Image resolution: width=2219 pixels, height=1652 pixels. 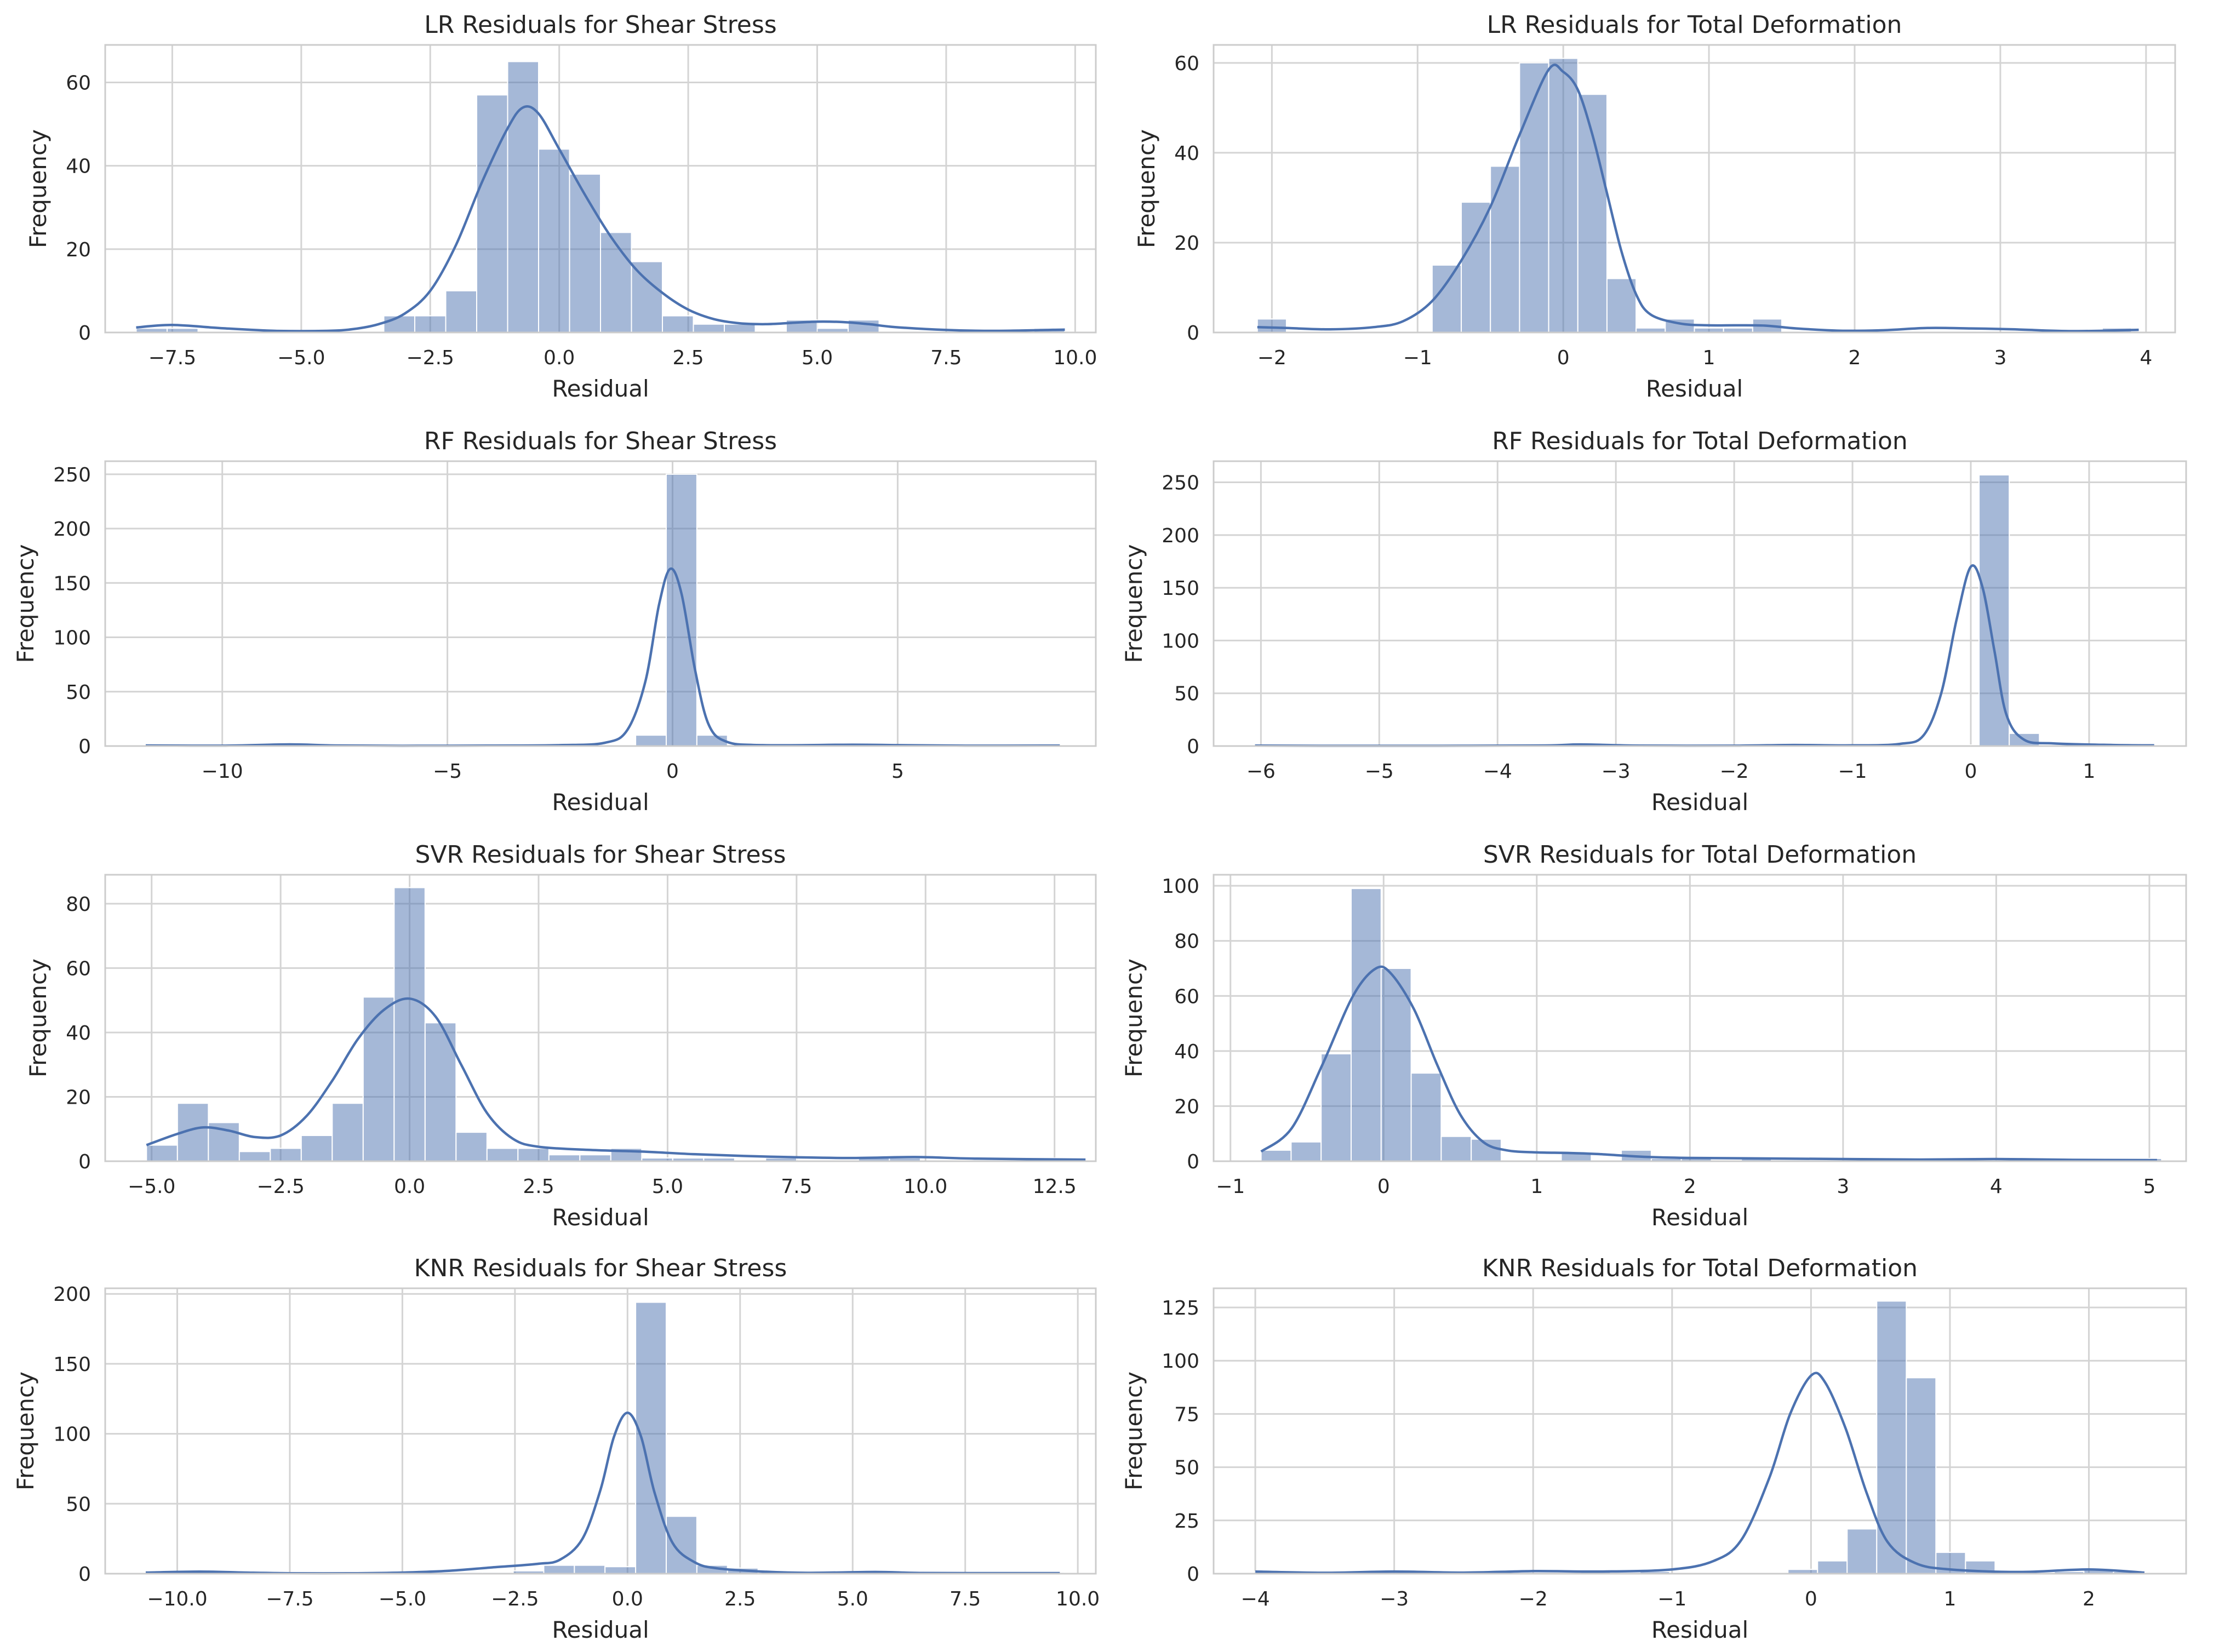 What do you see at coordinates (1186, 243) in the screenshot?
I see `y-tick-label: 20` at bounding box center [1186, 243].